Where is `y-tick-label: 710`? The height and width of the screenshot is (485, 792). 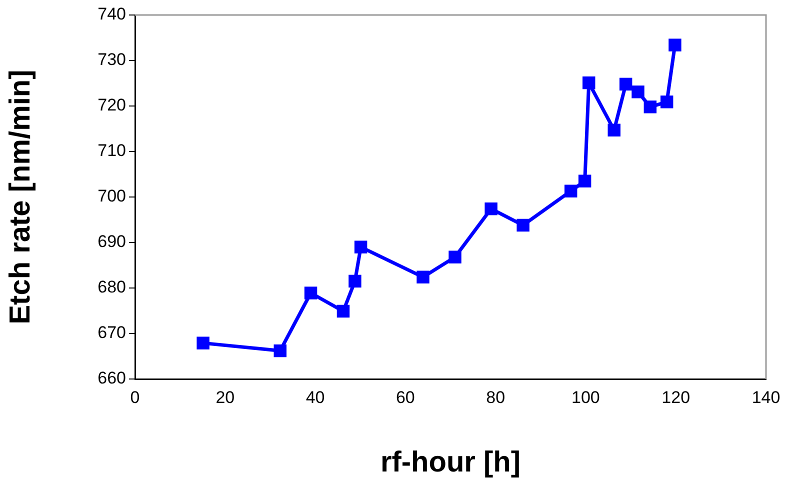 y-tick-label: 710 is located at coordinates (112, 150).